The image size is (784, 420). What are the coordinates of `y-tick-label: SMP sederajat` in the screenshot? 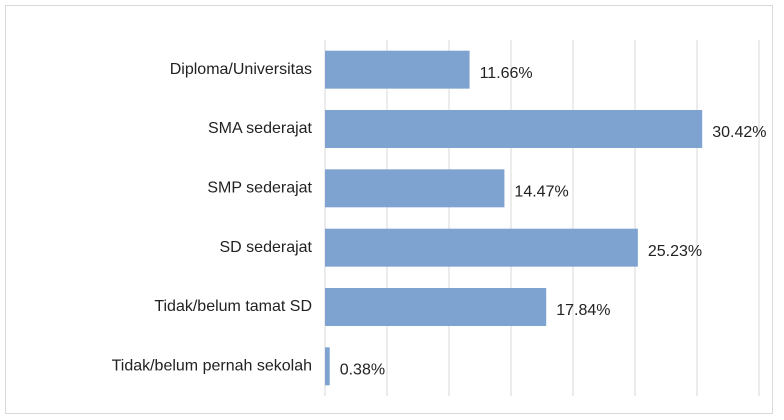 It's located at (259, 188).